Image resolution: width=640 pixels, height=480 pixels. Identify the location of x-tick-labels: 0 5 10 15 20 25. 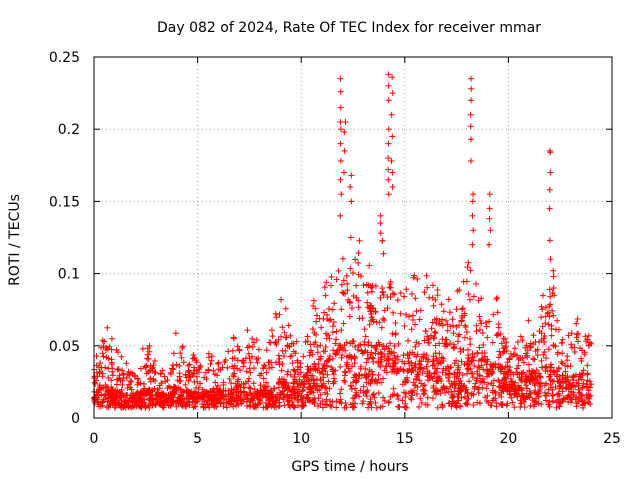
(355, 439).